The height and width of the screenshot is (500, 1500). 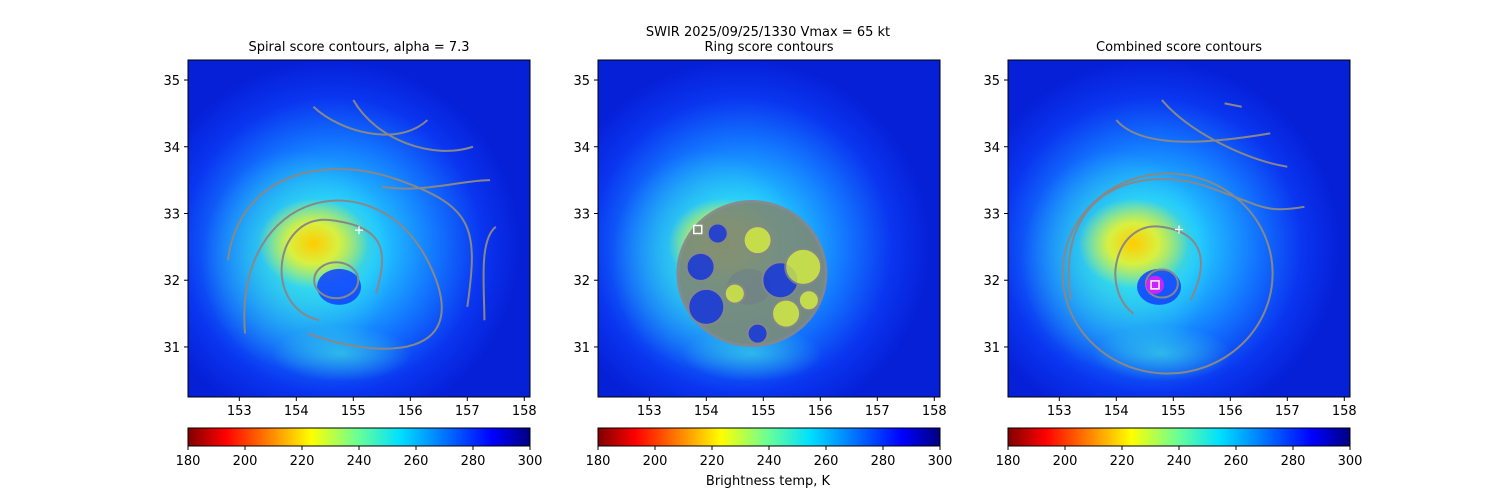 I want to click on panel-title: Ring score contours, so click(x=768, y=47).